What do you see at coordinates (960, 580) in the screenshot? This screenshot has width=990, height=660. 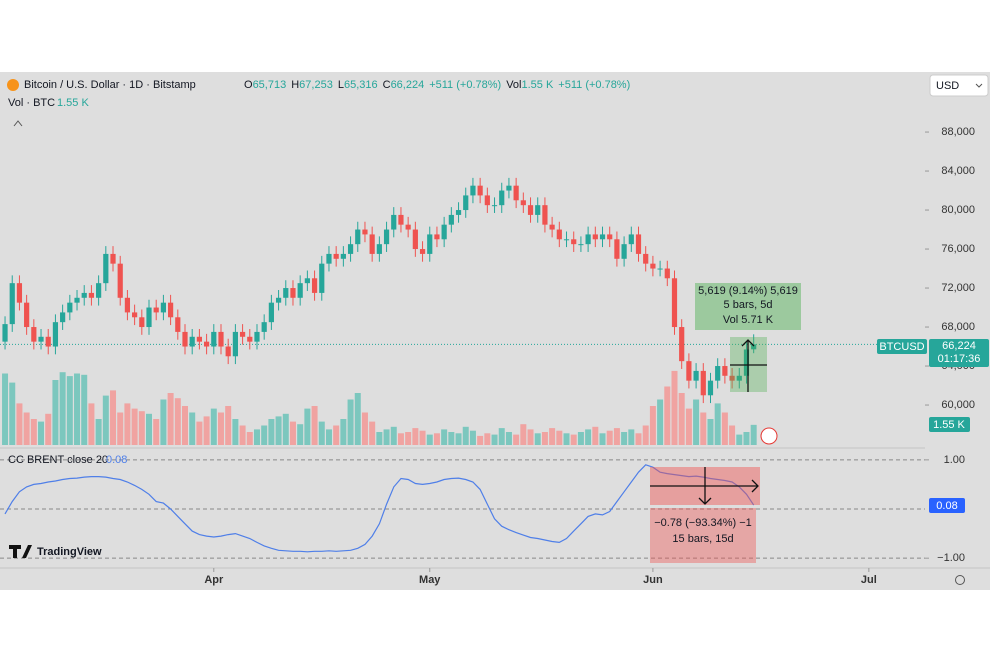 I see `settings-icon` at bounding box center [960, 580].